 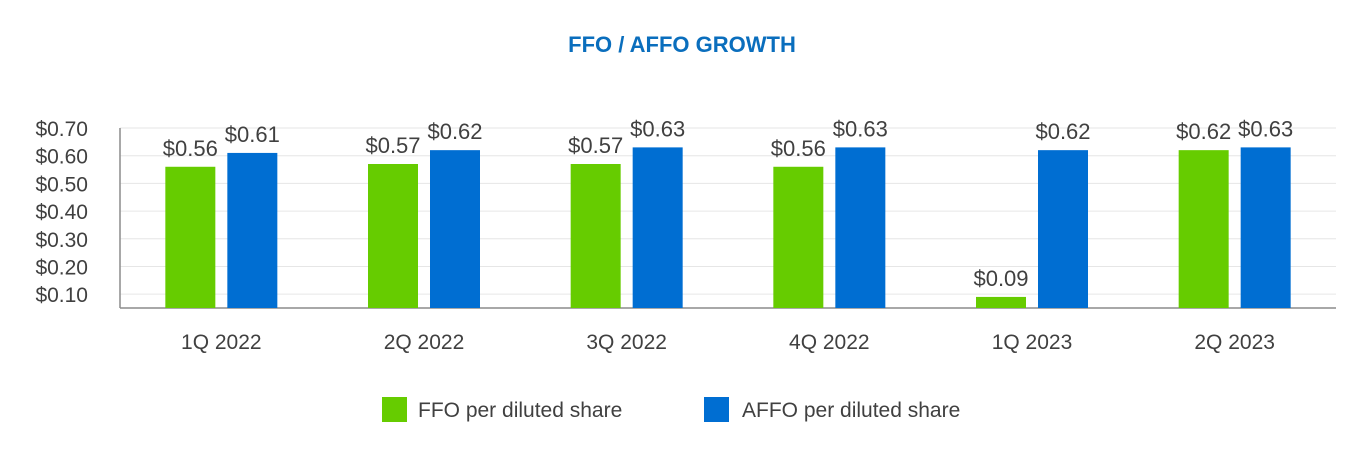 What do you see at coordinates (61, 240) in the screenshot?
I see `y-tick-label: $0.30` at bounding box center [61, 240].